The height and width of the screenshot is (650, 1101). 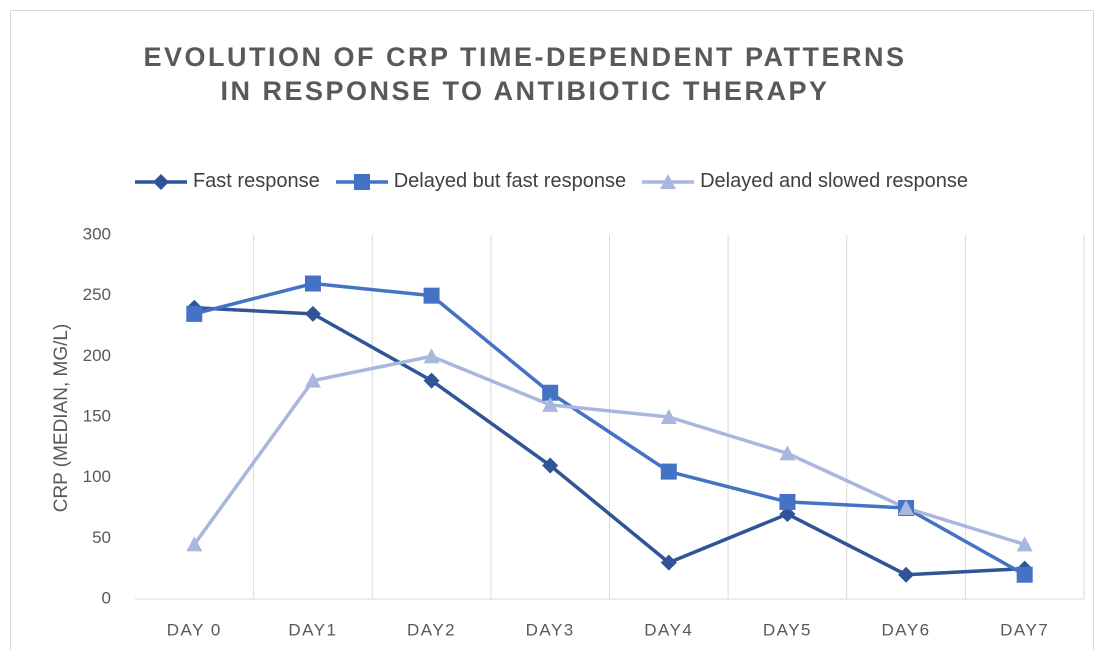 I want to click on legend-label: Fast response, so click(x=256, y=181).